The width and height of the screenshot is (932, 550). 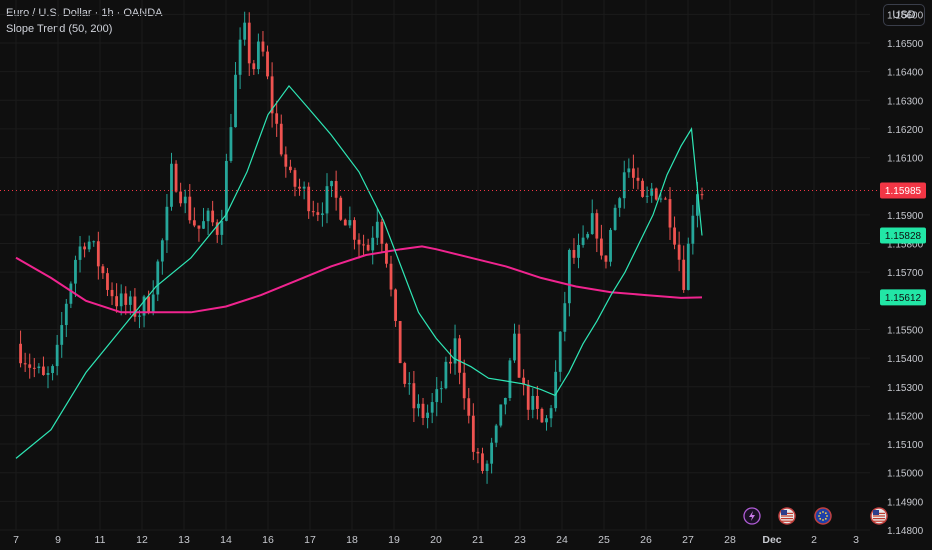 I want to click on eu-icon, so click(x=823, y=516).